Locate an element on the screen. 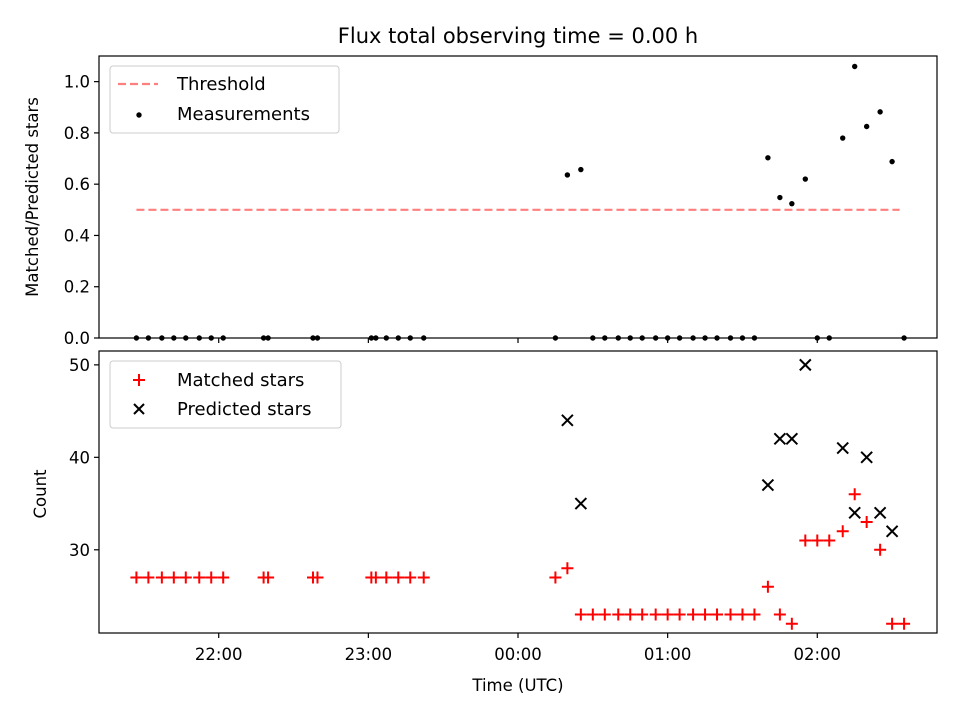  bottom-y-axis: 30 40 50 is located at coordinates (84, 458).